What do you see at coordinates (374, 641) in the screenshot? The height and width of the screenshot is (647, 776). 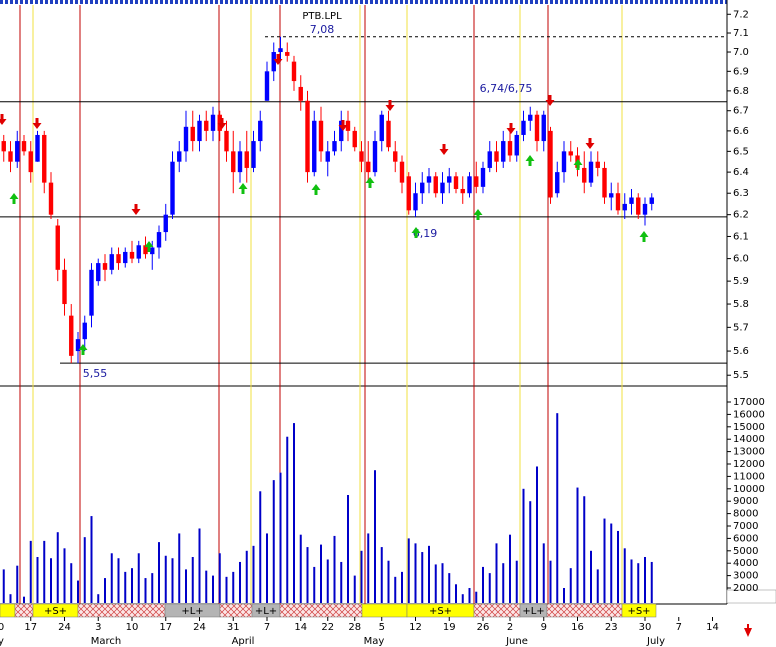 I see `month-label: May` at bounding box center [374, 641].